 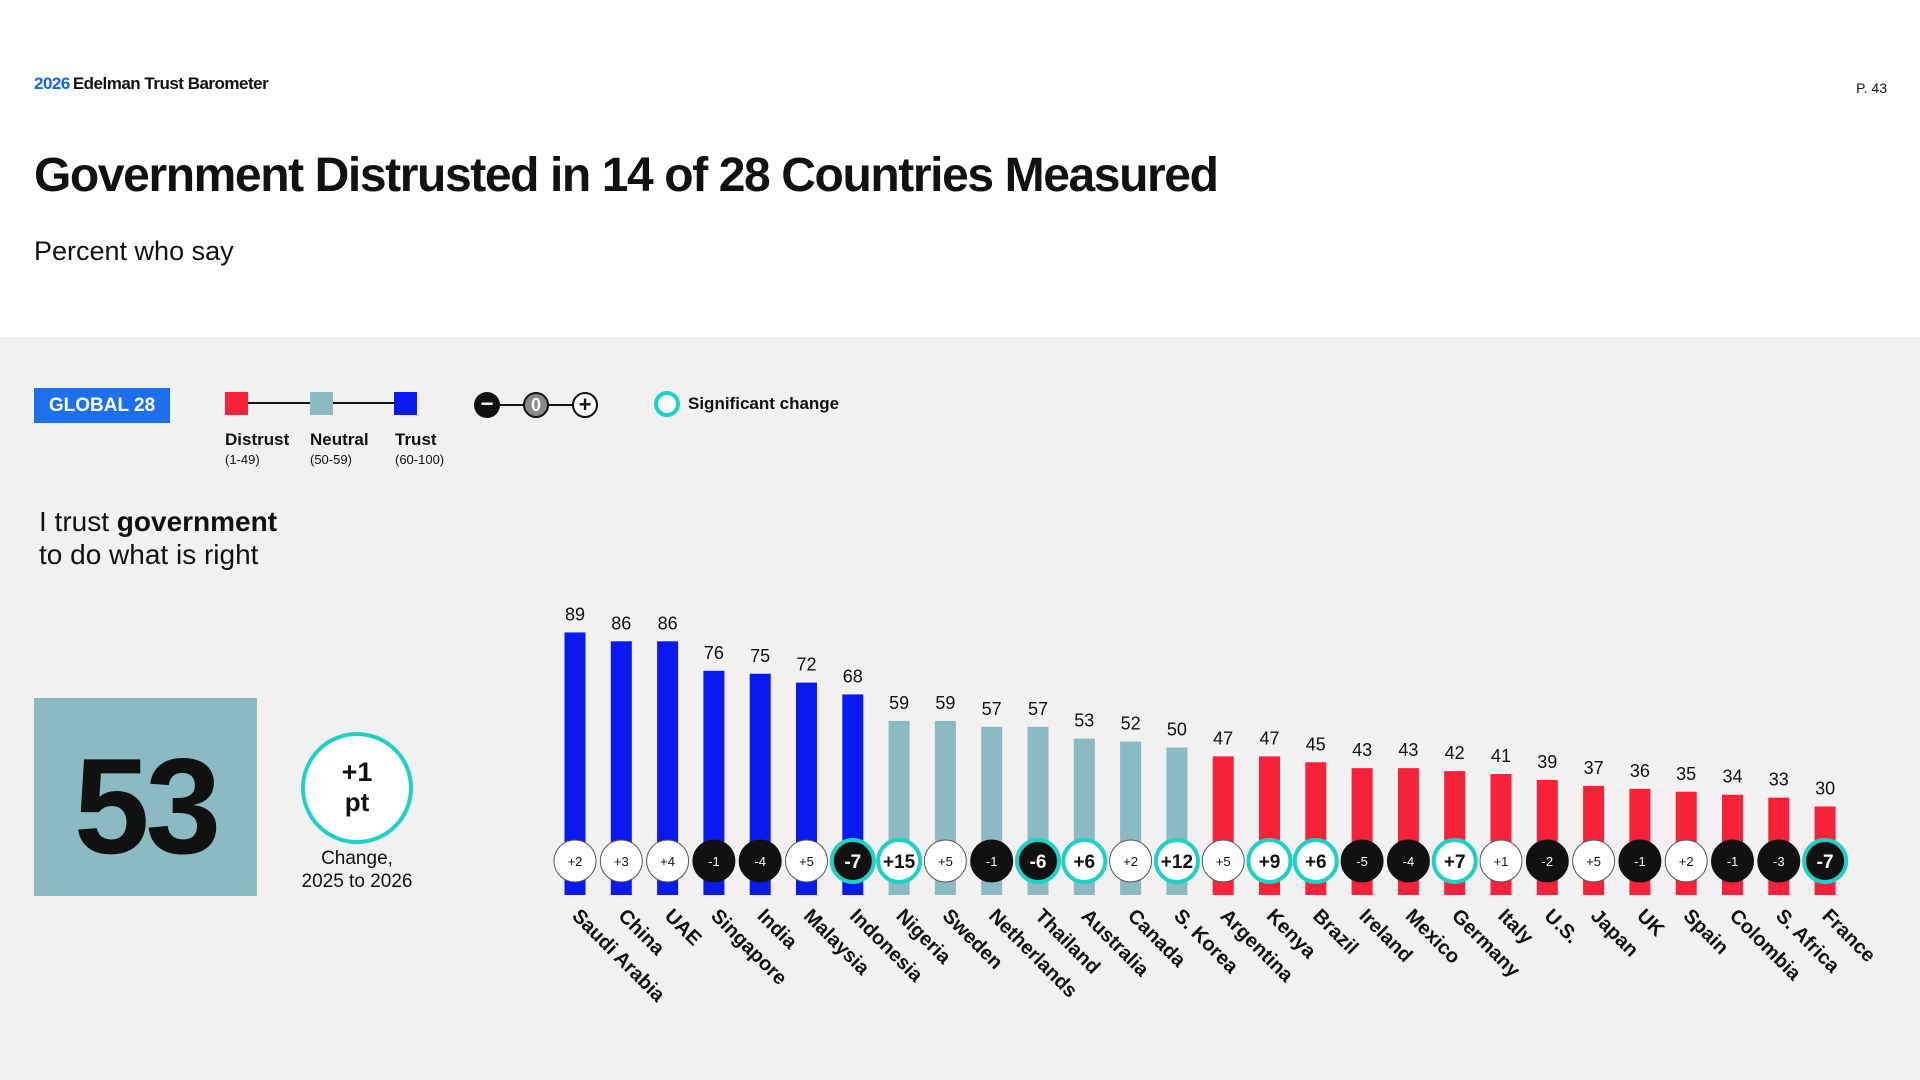 I want to click on page-subtitle: Percent who say, so click(x=134, y=251).